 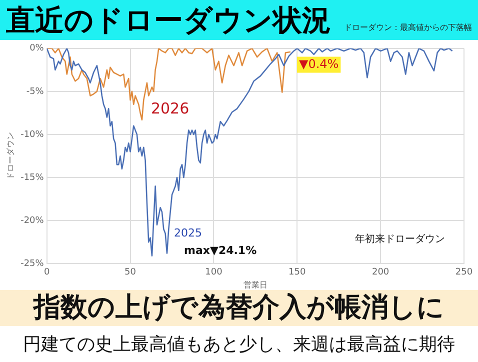 I want to click on x-tick-label: 200, so click(x=381, y=272).